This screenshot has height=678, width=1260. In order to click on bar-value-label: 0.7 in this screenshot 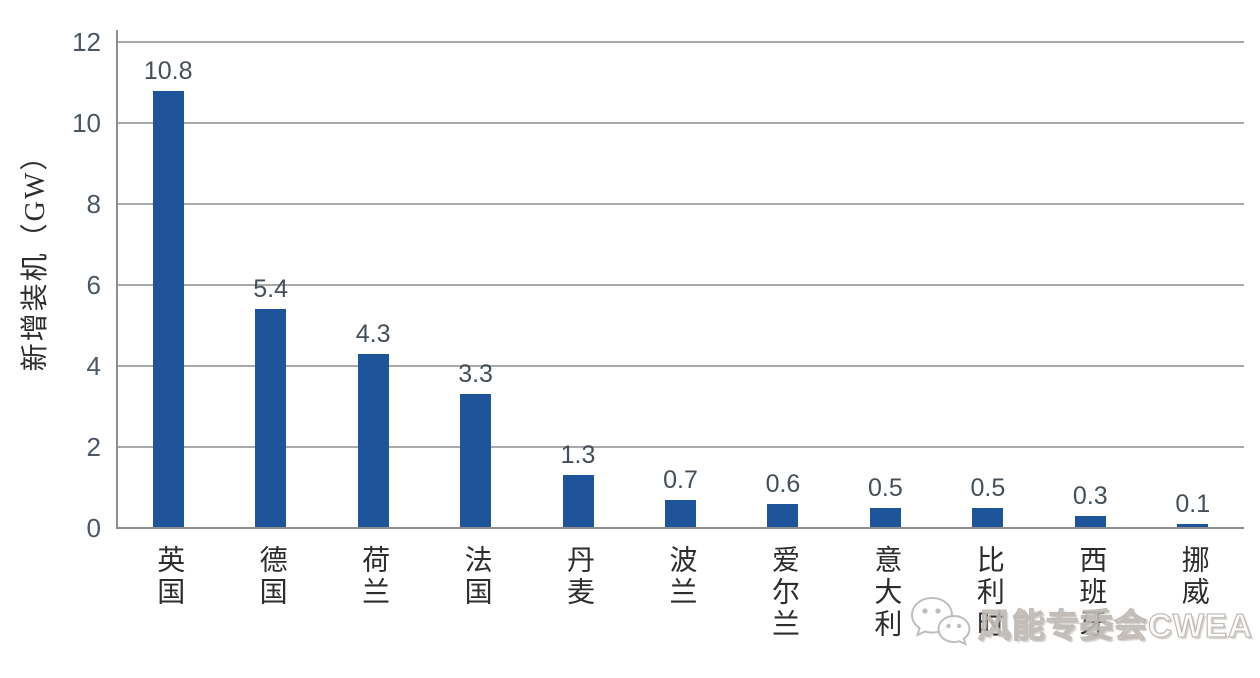, I will do `click(680, 480)`.